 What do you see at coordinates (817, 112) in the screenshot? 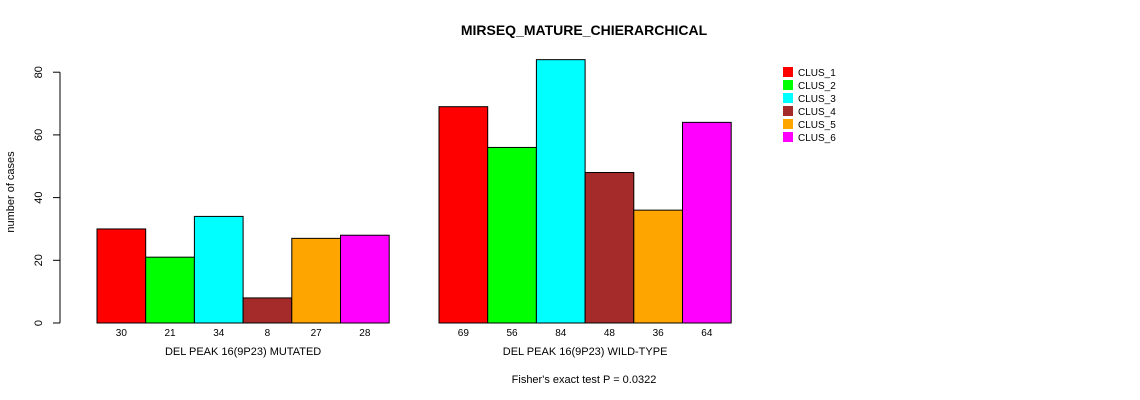
I see `legend-label: CLUS_4` at bounding box center [817, 112].